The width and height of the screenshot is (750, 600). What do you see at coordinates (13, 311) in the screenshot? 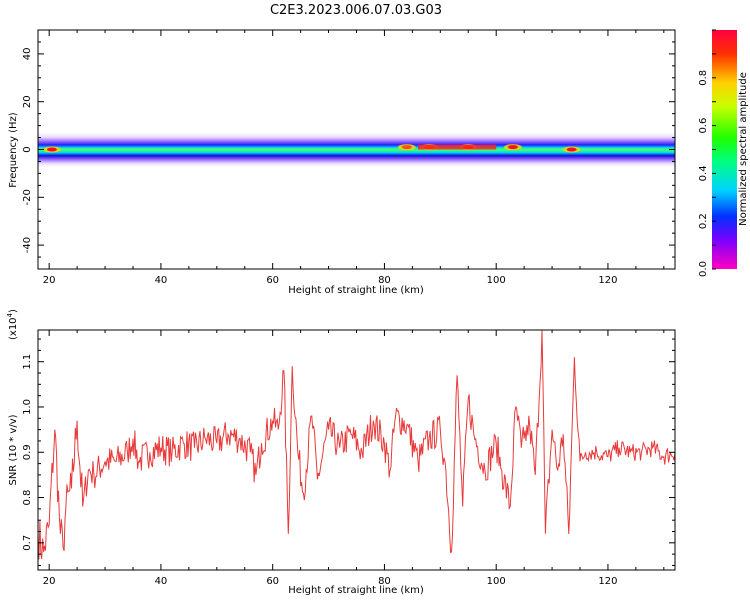
I see `snr-multiplier-close: )` at bounding box center [13, 311].